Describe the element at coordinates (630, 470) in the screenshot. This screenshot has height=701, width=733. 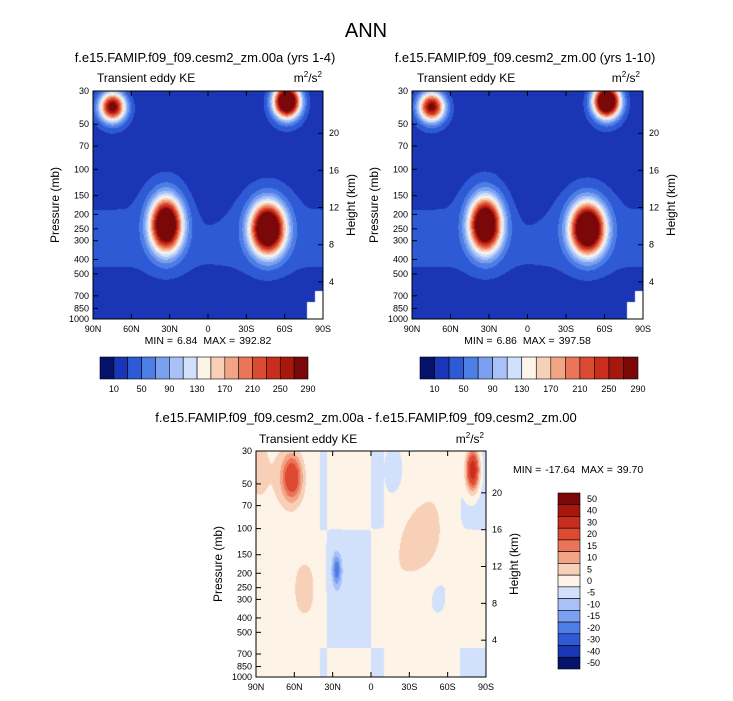
I see `max-value: 39.70` at that location.